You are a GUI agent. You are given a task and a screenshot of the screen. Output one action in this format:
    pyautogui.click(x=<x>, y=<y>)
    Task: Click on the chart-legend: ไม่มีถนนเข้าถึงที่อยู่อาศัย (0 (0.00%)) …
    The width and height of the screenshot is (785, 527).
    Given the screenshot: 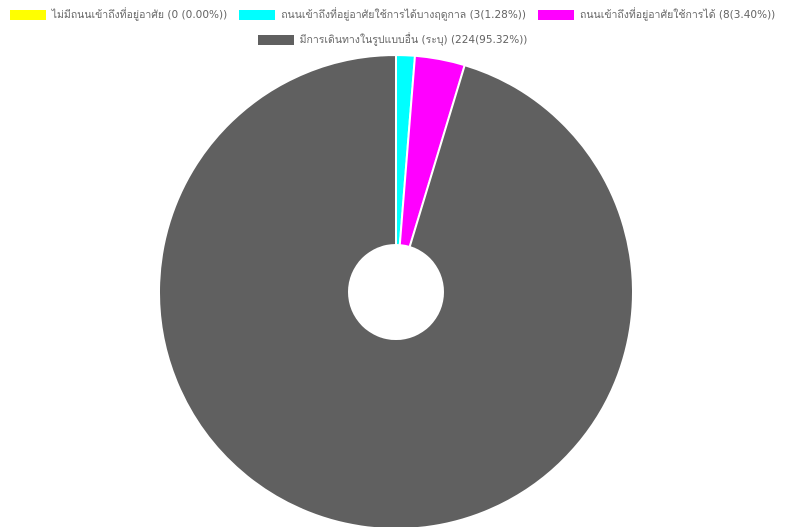 What is the action you would take?
    pyautogui.click(x=392, y=31)
    